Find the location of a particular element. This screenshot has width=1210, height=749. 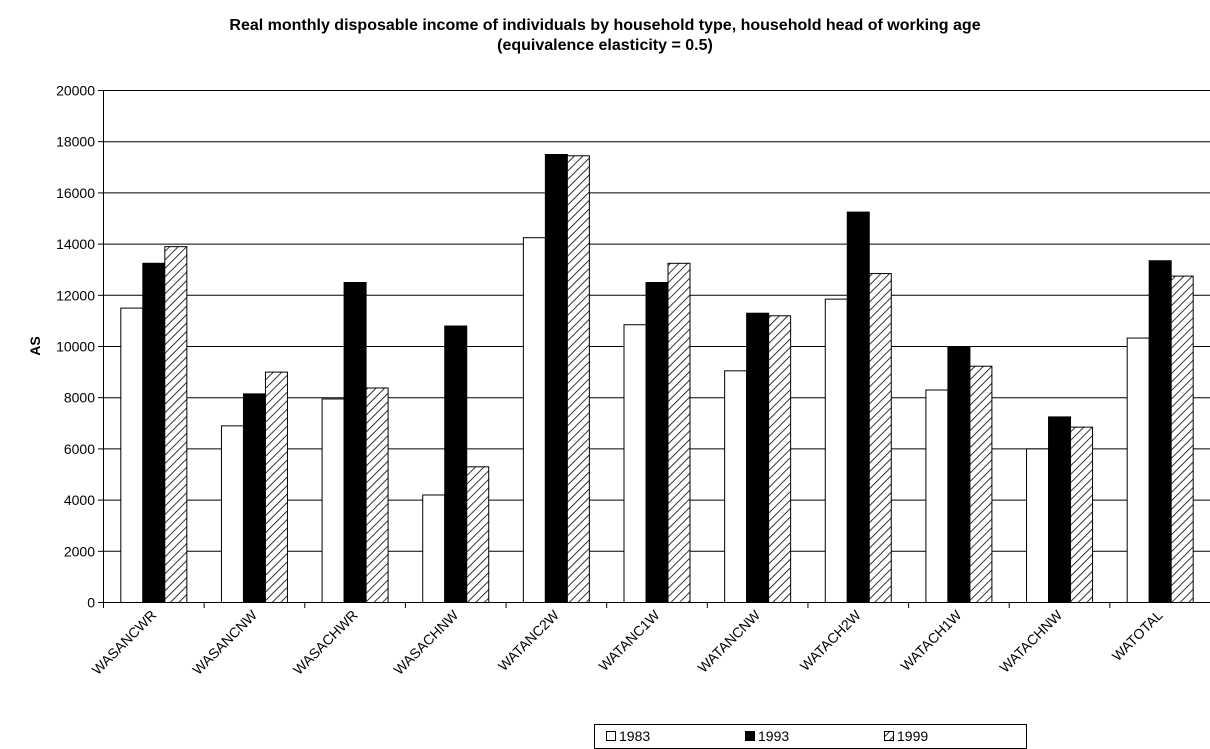

legend: 1983 1993 1999 is located at coordinates (810, 736).